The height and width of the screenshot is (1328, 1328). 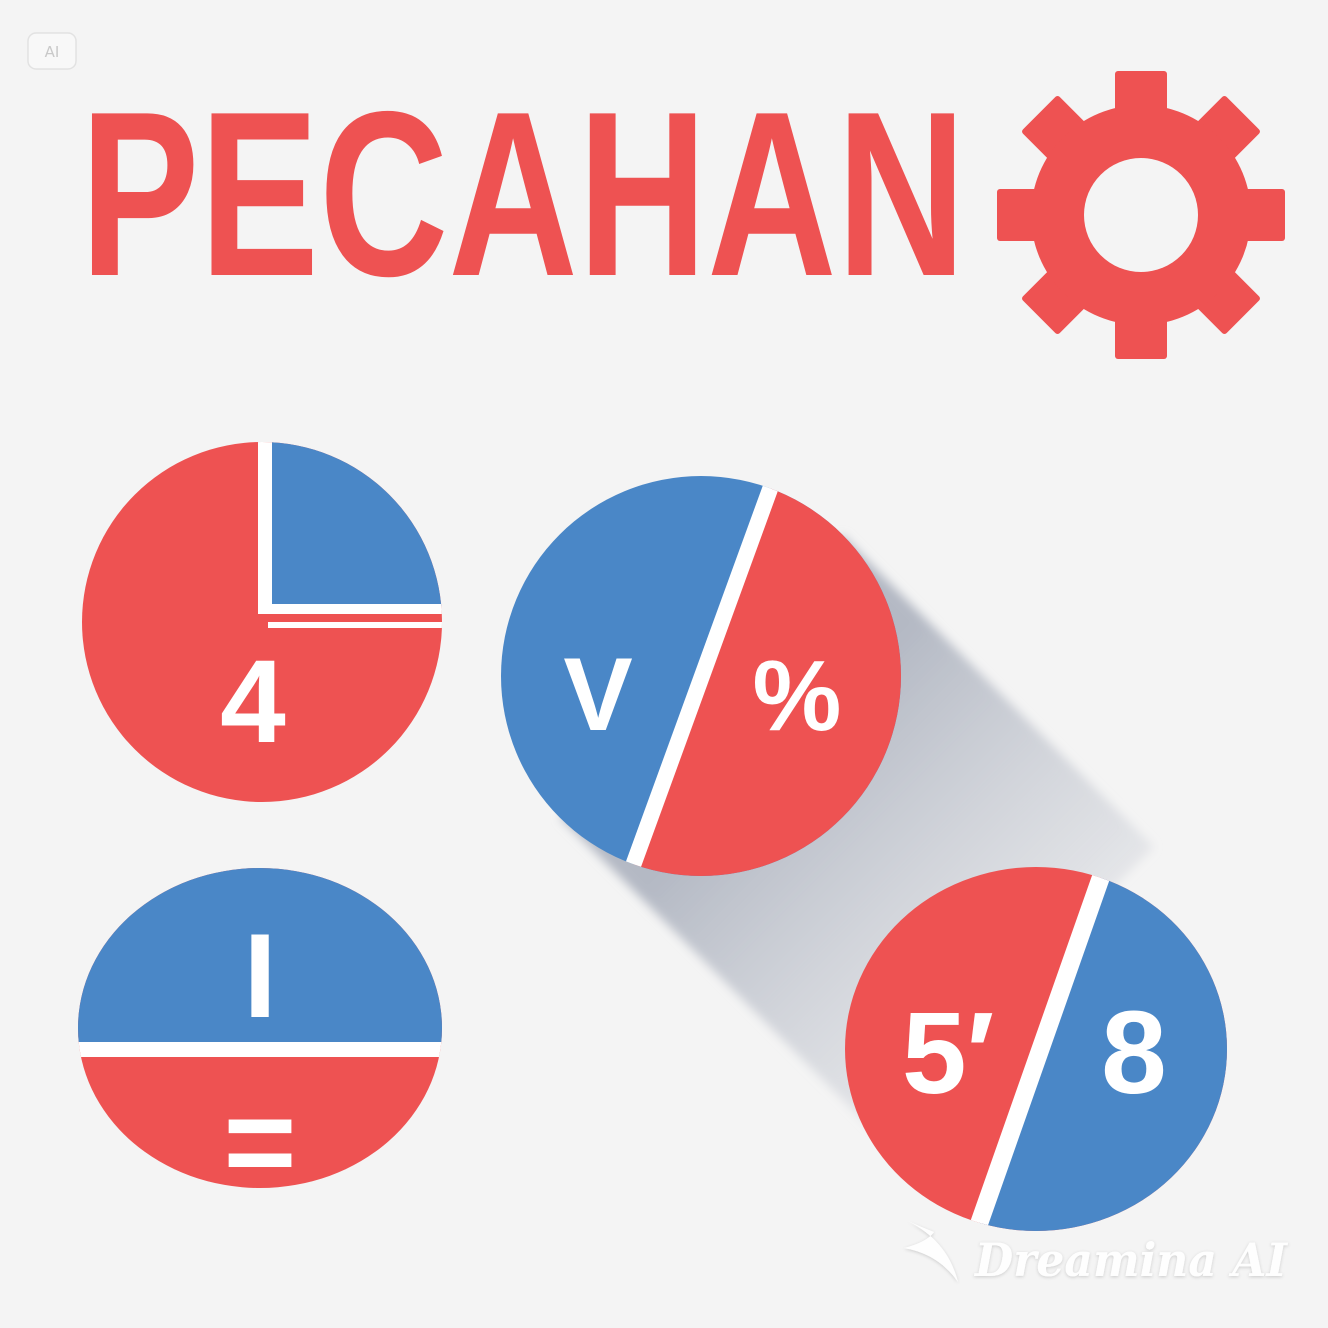 I want to click on divider-vertical, so click(x=265, y=528).